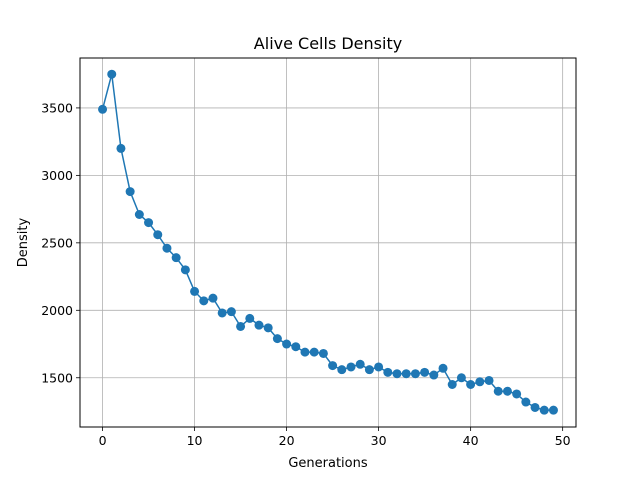  Describe the element at coordinates (471, 440) in the screenshot. I see `x-tick-label: 40` at that location.